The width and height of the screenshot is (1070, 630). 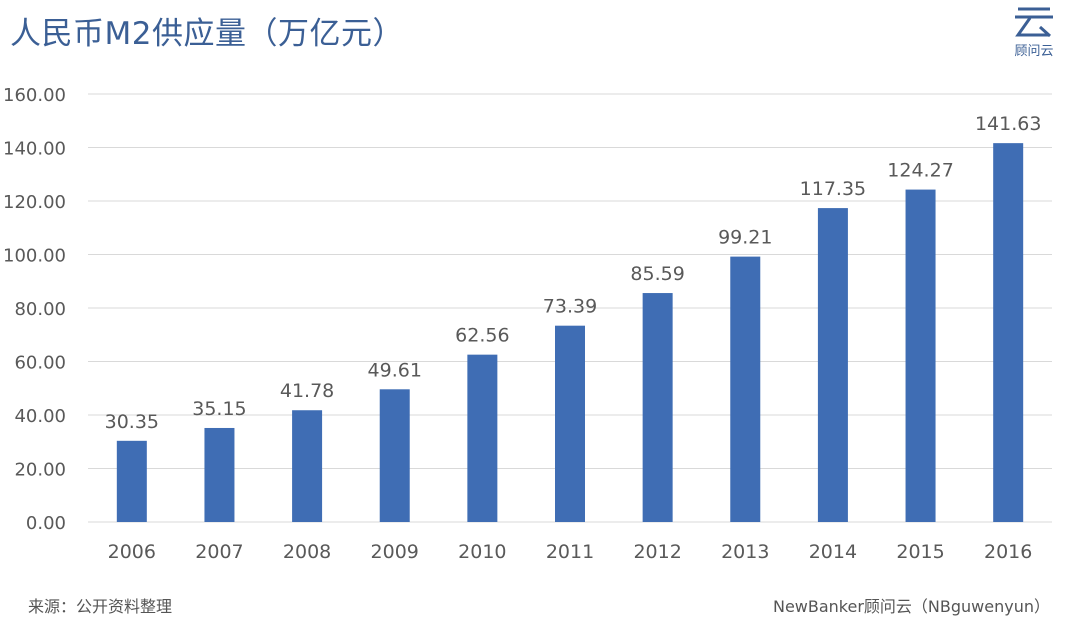 What do you see at coordinates (132, 422) in the screenshot?
I see `value-label: 30.35` at bounding box center [132, 422].